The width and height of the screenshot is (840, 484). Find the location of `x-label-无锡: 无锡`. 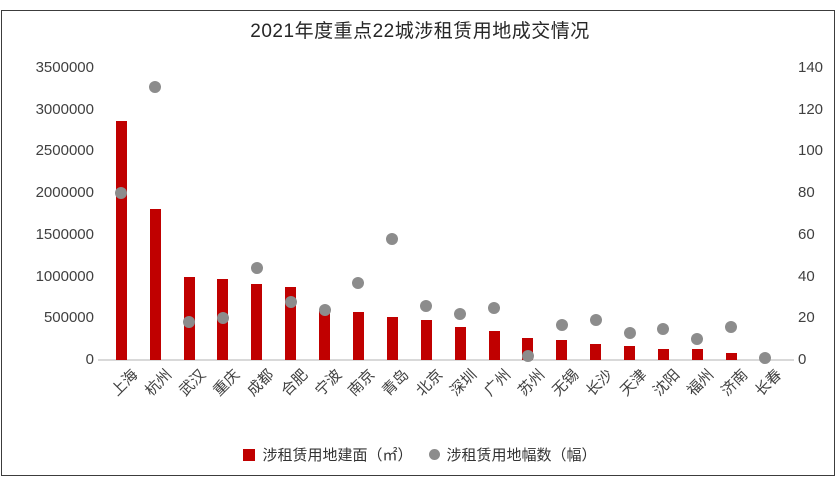

x-label-无锡: 无锡 is located at coordinates (565, 383).